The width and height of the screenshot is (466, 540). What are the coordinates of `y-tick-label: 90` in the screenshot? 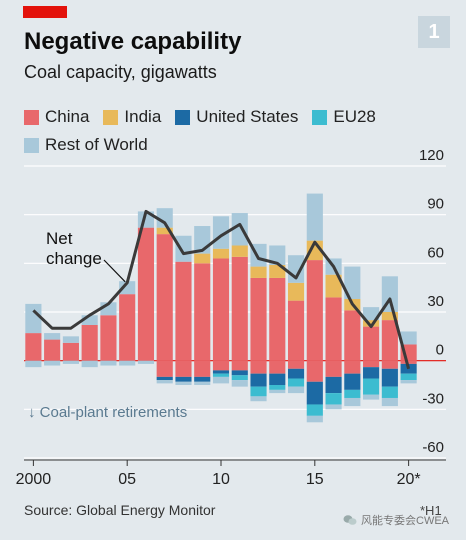 It's located at (435, 204).